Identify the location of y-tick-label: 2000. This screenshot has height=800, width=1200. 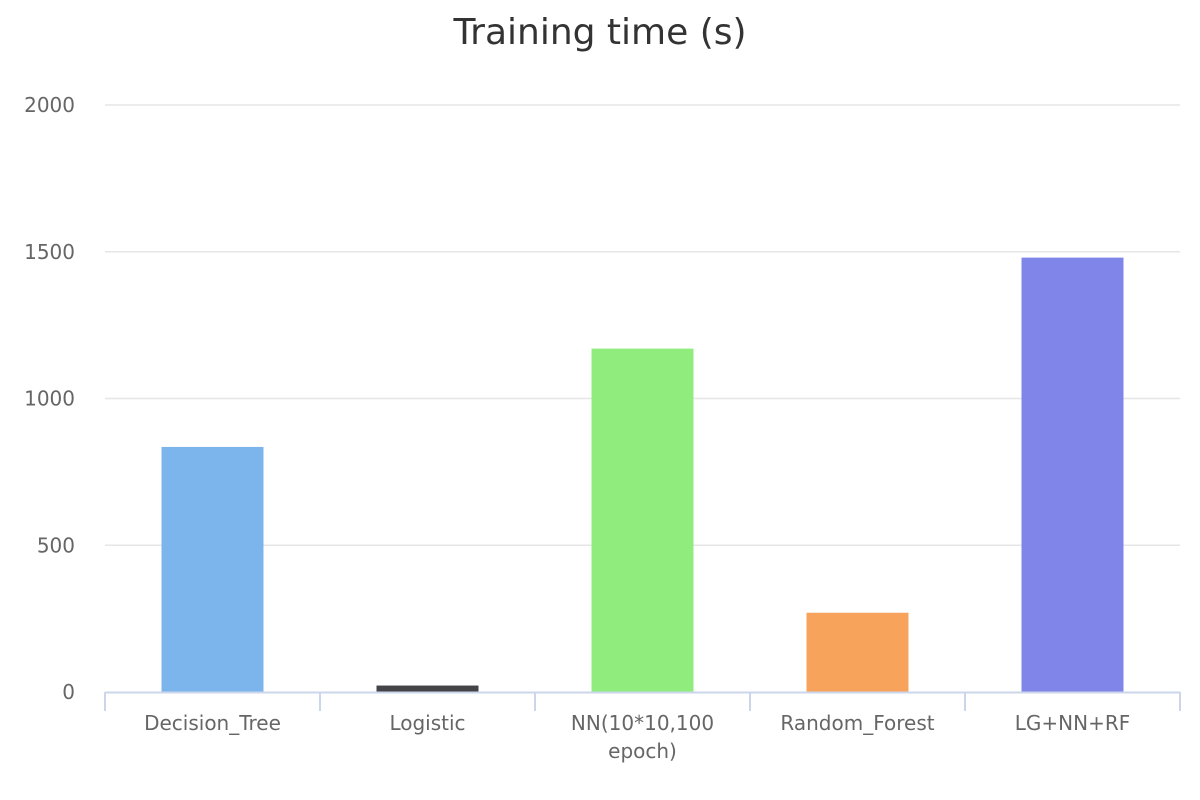
(49, 105).